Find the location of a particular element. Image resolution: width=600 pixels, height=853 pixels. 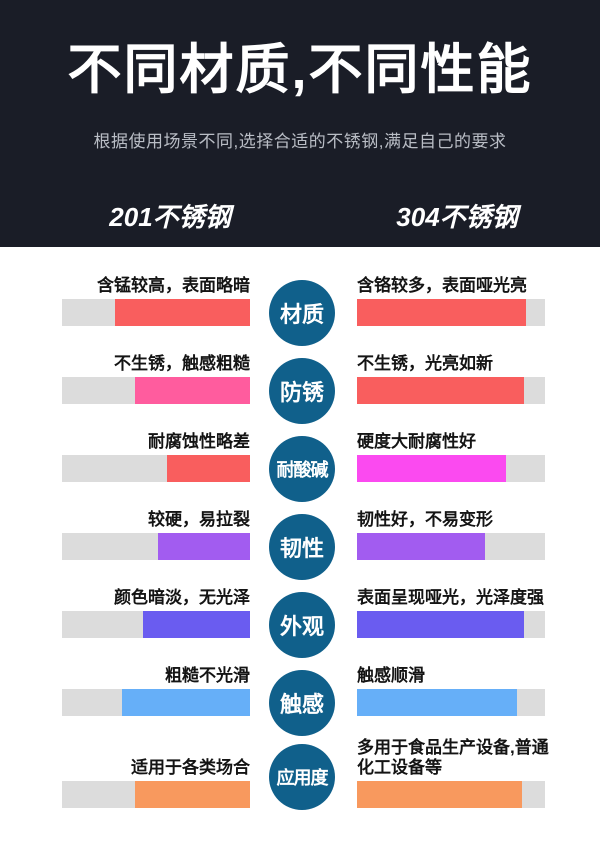

left-cell: 耐腐蚀性略差 is located at coordinates (156, 457).